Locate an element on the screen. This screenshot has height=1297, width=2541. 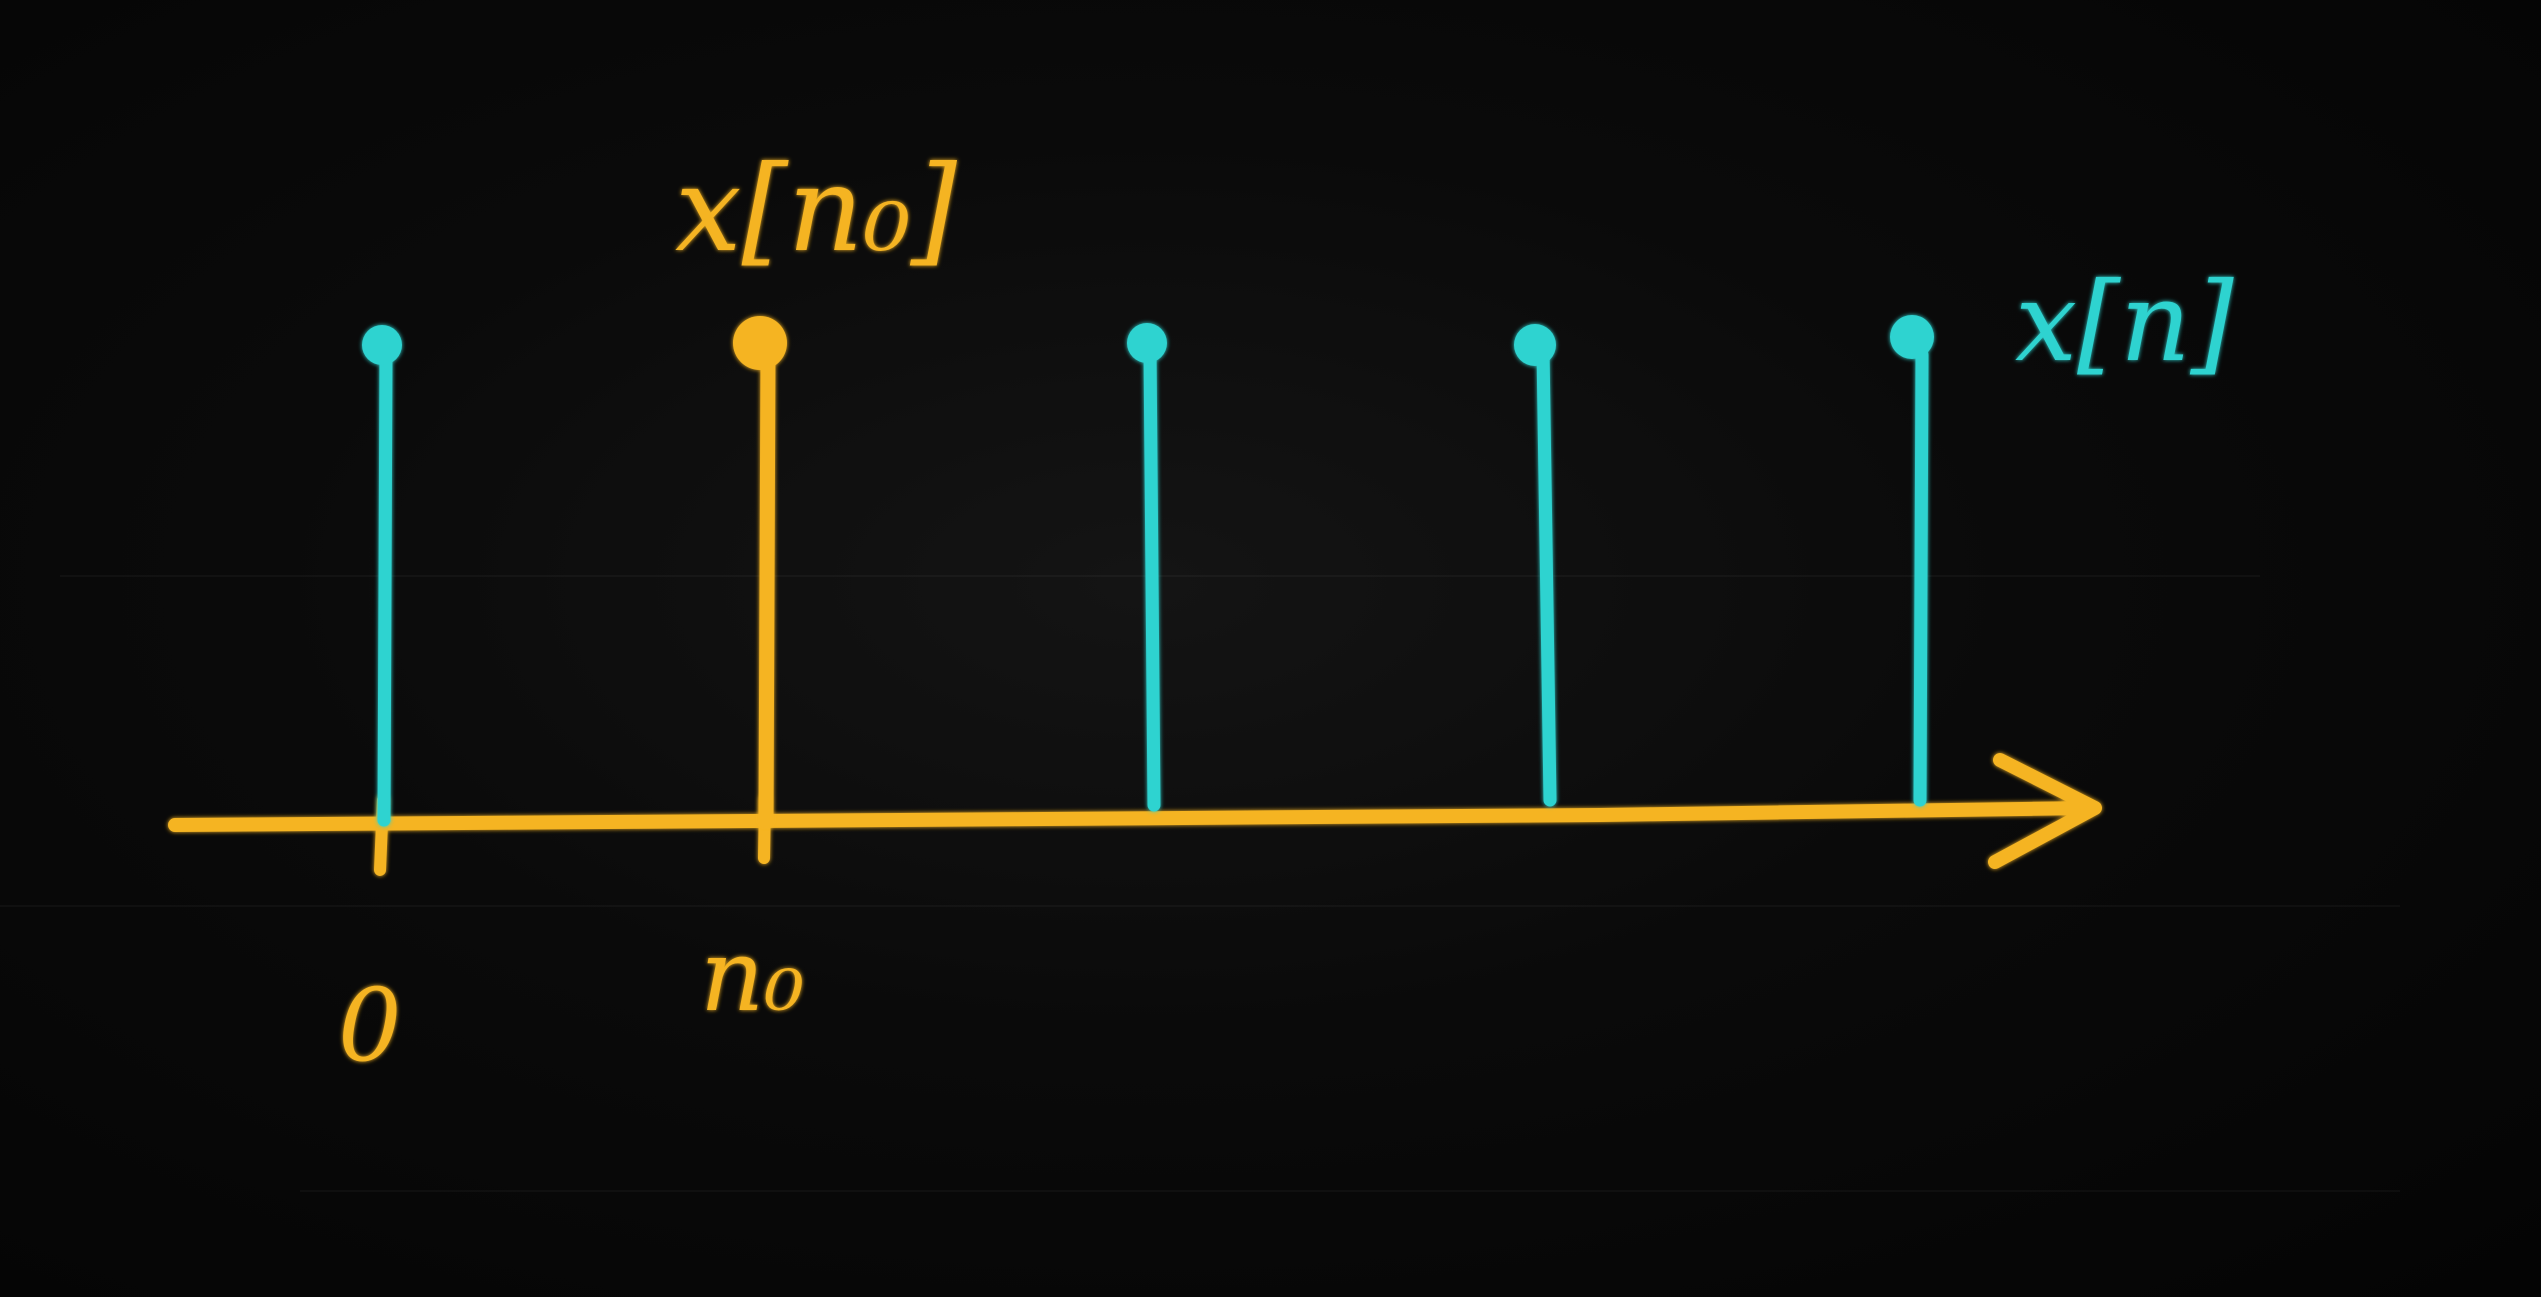
n0-tick-label: n₀ is located at coordinates (752, 975).